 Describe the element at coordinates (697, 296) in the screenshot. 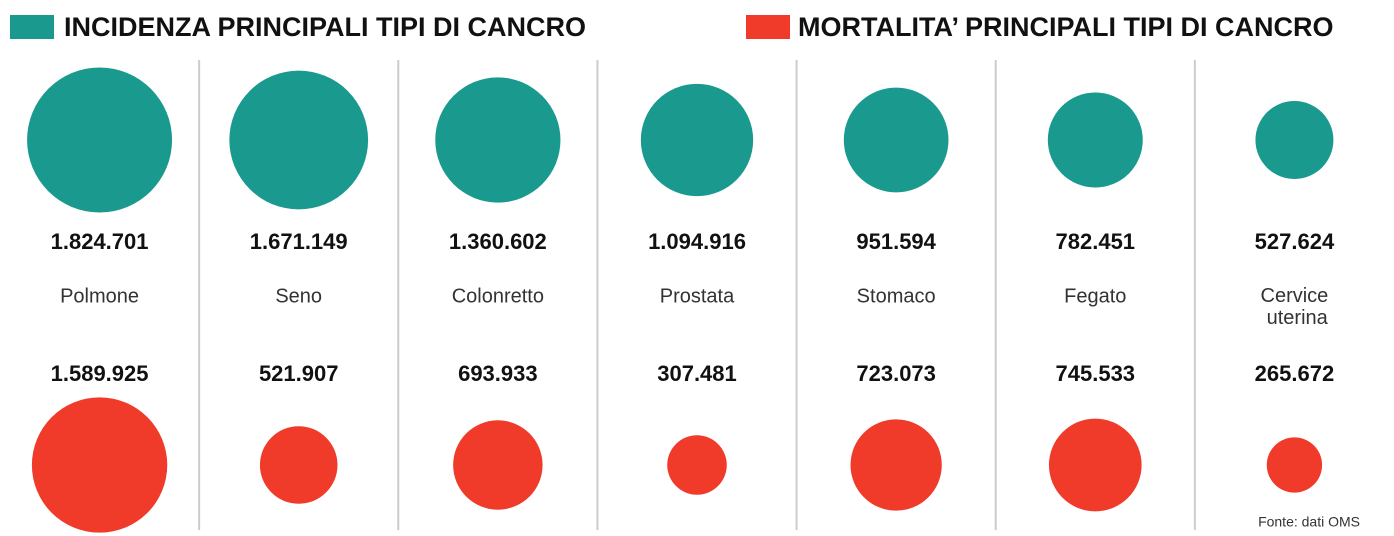

I see `category-label: Prostata` at that location.